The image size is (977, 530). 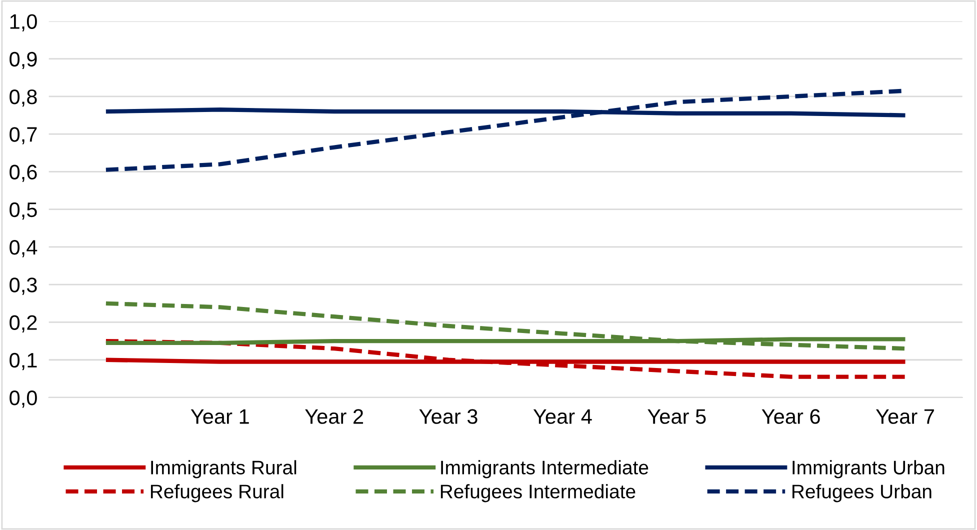 What do you see at coordinates (23, 323) in the screenshot?
I see `y-tick-label: 0,2` at bounding box center [23, 323].